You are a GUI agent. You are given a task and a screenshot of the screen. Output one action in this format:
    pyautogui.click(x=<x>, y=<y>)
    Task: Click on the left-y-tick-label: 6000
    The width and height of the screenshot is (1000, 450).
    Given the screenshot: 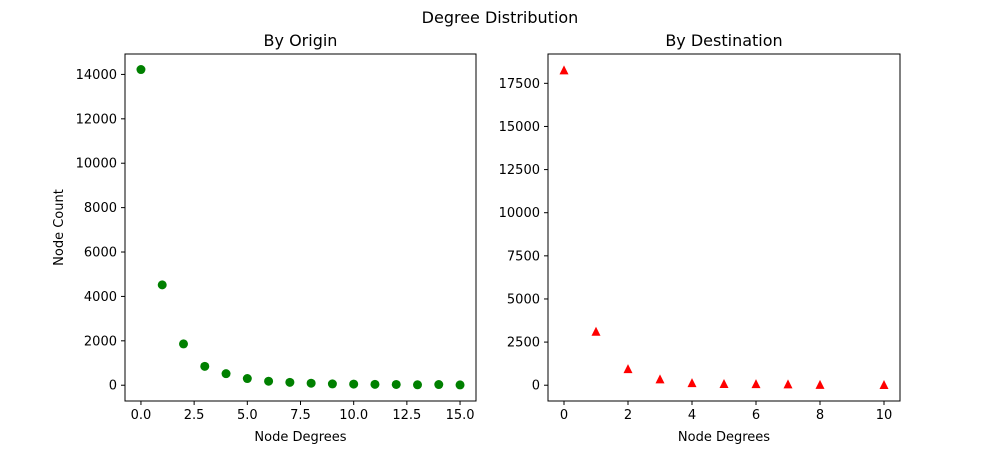 What is the action you would take?
    pyautogui.click(x=100, y=253)
    